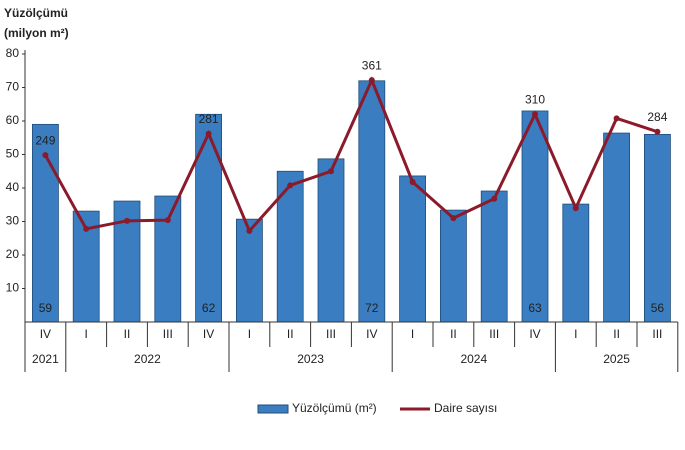  Describe the element at coordinates (36, 33) in the screenshot. I see `y-axis-label: (milyon m²)` at that location.